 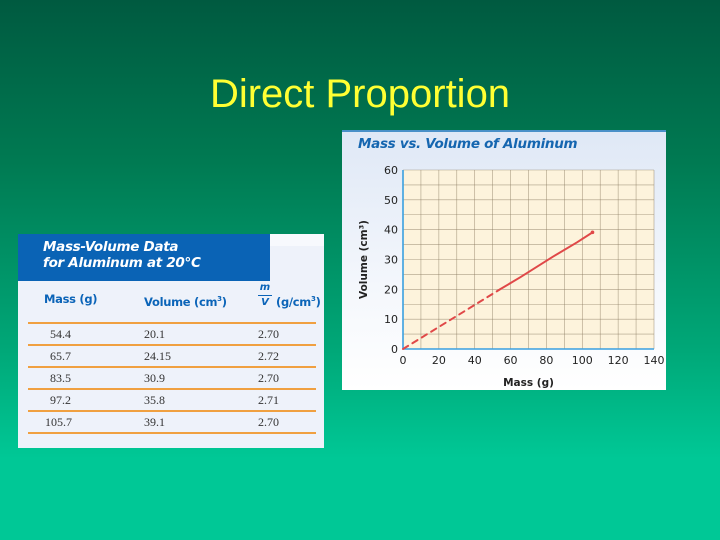 I want to click on table-title-band: Mass-Volume Data for Aluminum at 20°C, so click(x=144, y=257).